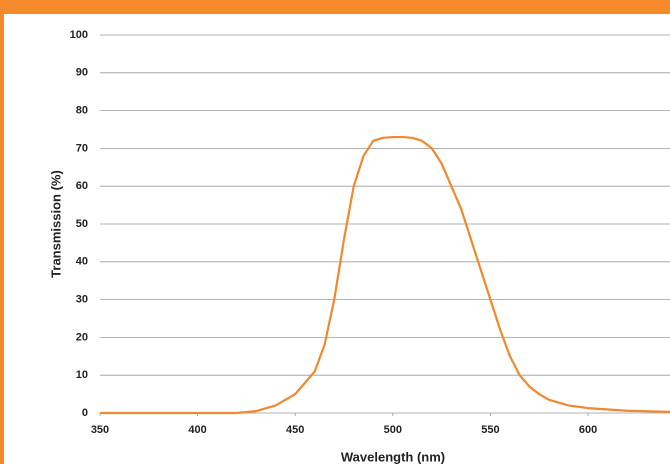  Describe the element at coordinates (82, 148) in the screenshot. I see `y-tick-label: 70` at that location.